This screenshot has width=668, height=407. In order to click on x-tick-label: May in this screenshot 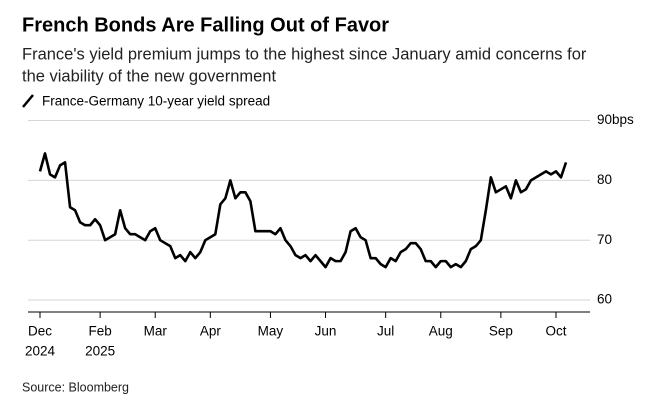, I will do `click(271, 331)`.